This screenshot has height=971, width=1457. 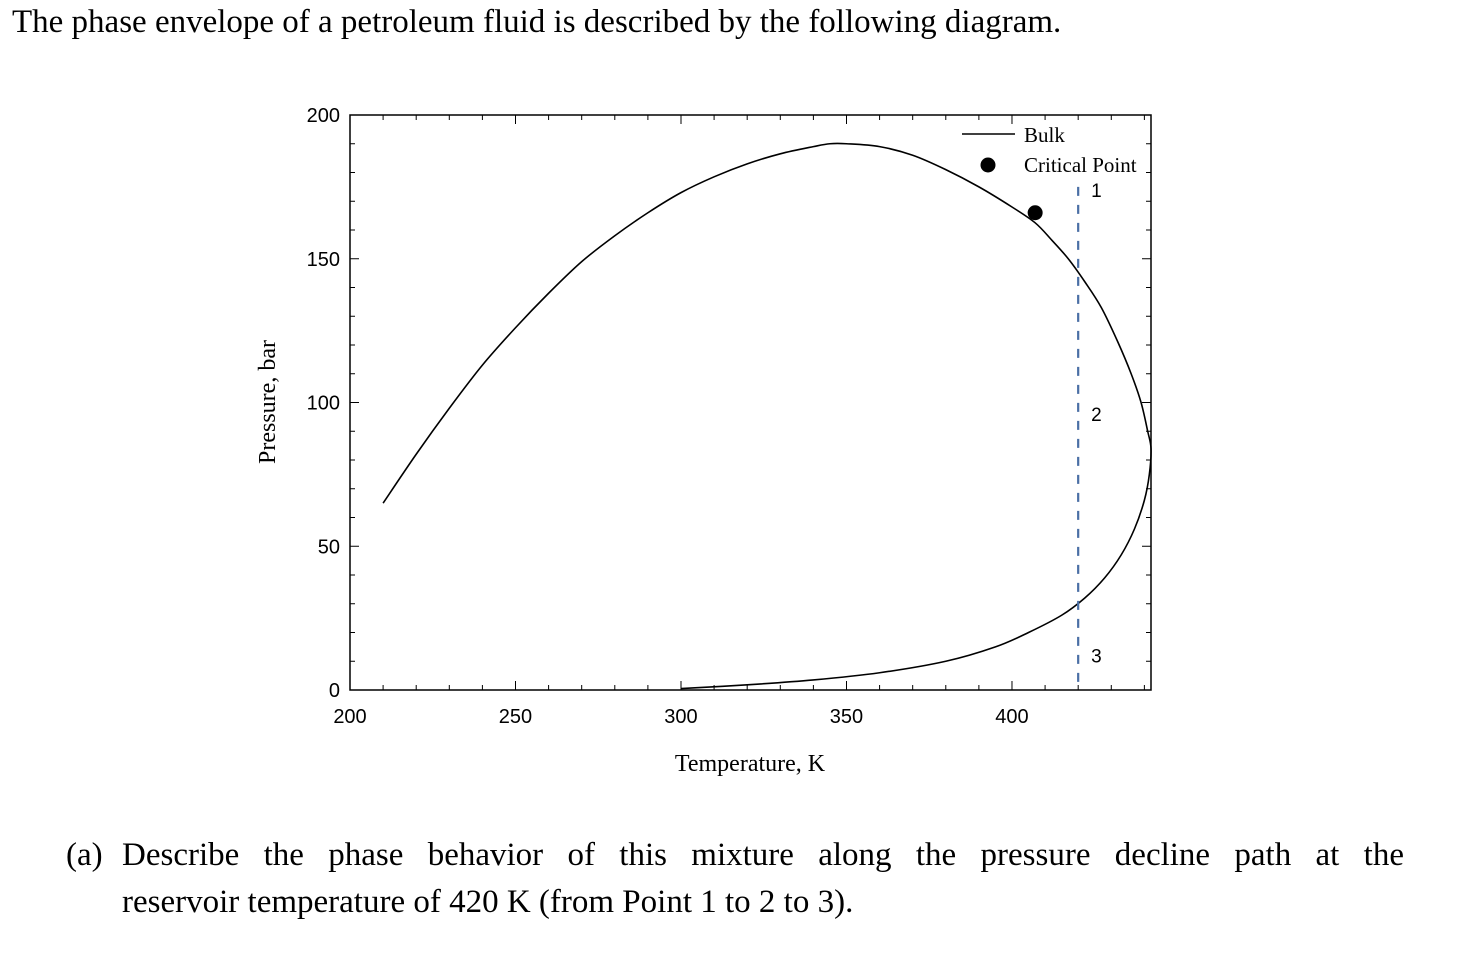 What do you see at coordinates (268, 402) in the screenshot?
I see `y-axis-title: Pressure, bar` at bounding box center [268, 402].